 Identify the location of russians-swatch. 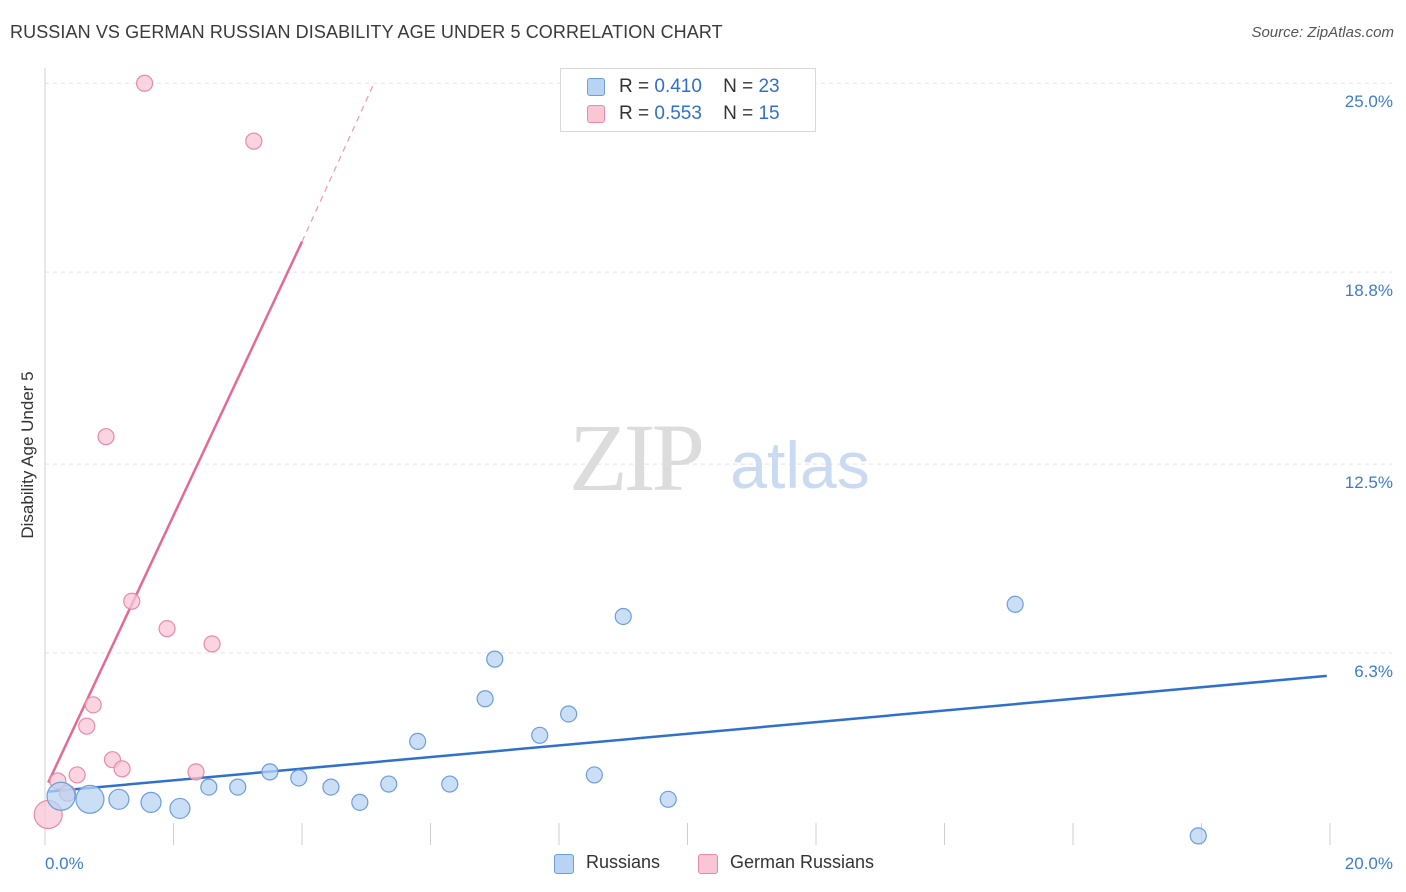
(596, 87).